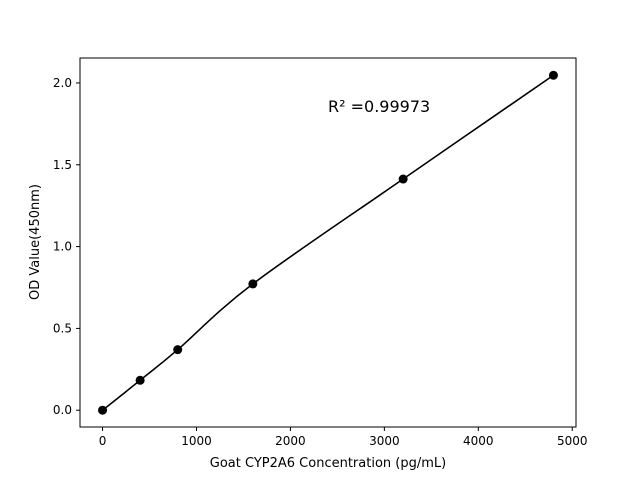 The width and height of the screenshot is (640, 485). Describe the element at coordinates (103, 441) in the screenshot. I see `x-tick-label: 0` at that location.